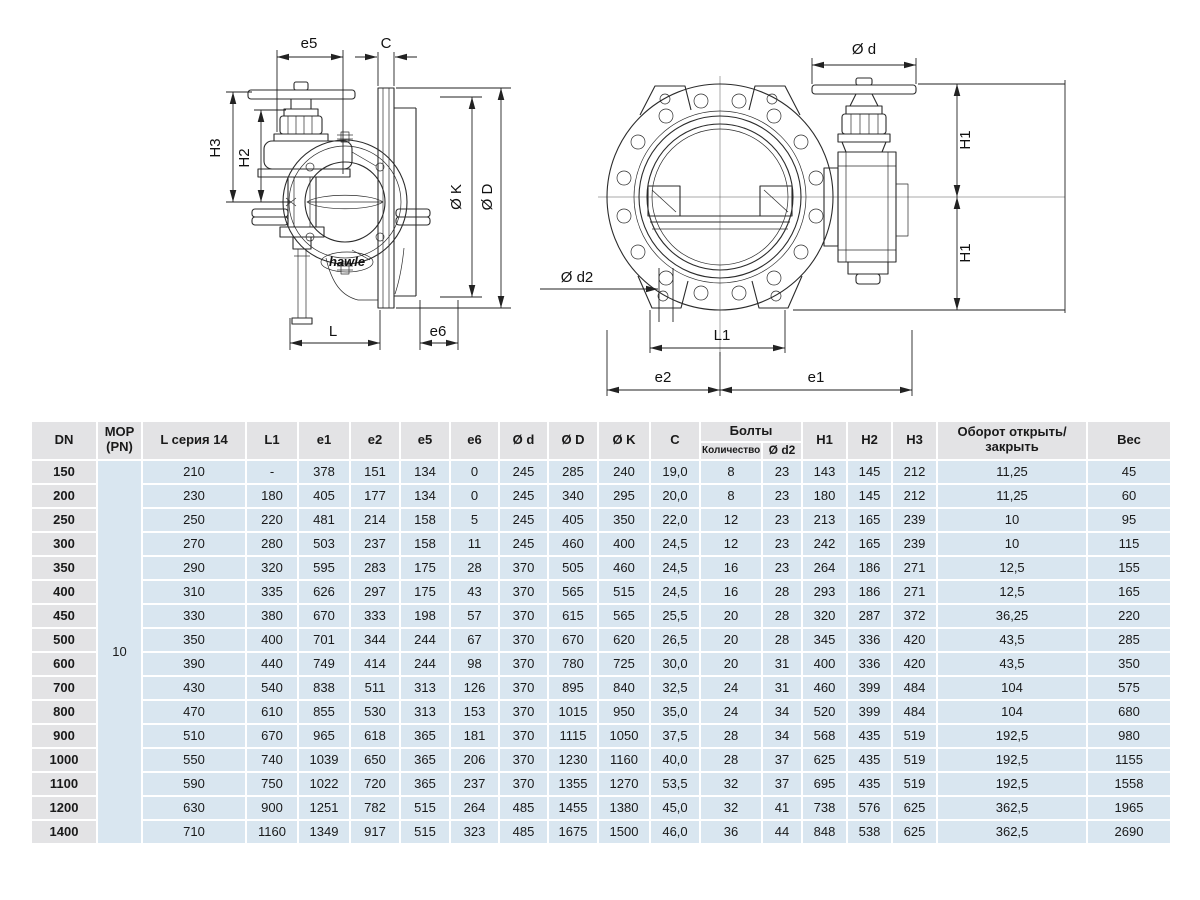 The width and height of the screenshot is (1200, 900). What do you see at coordinates (1129, 759) in the screenshot?
I see `value-cell: 1155` at bounding box center [1129, 759].